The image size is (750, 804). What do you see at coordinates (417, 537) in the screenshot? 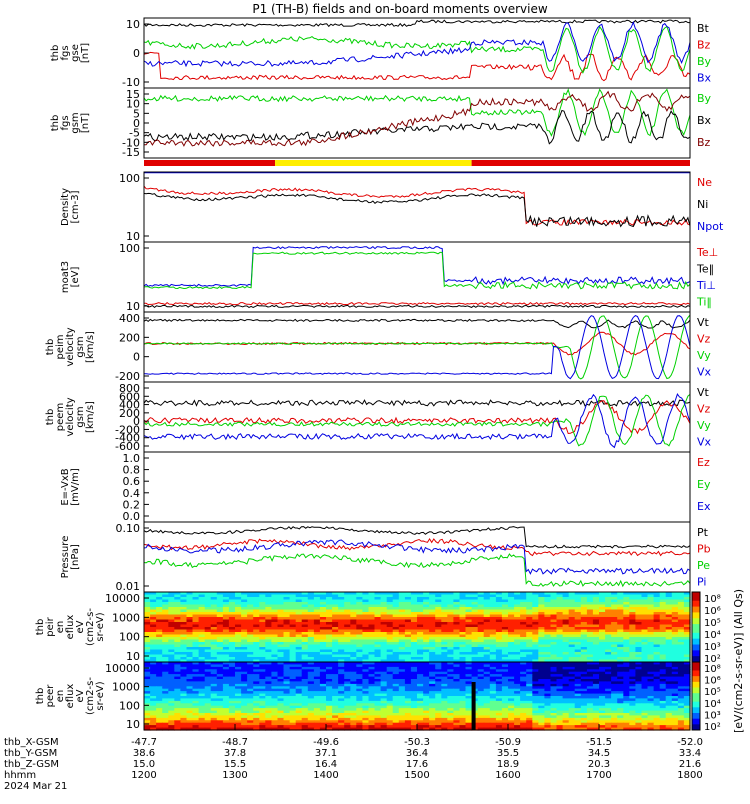
I see `trace-Pt` at bounding box center [417, 537].